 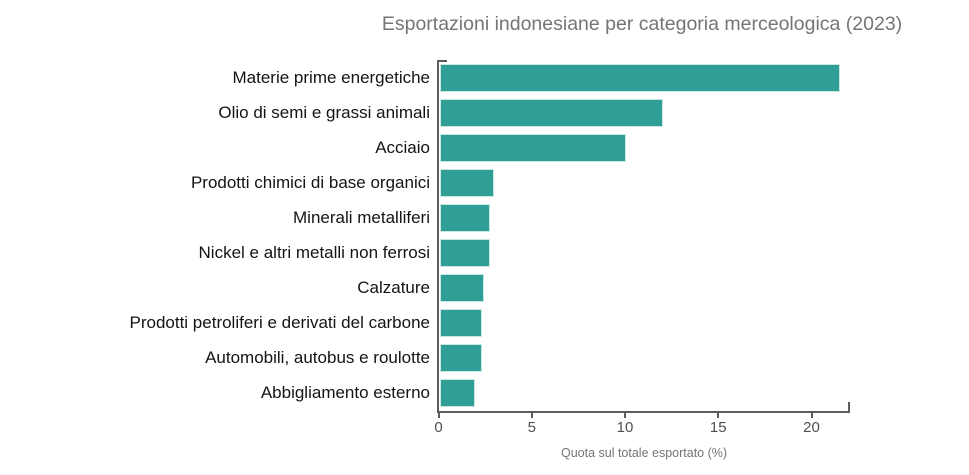 I want to click on y-axis-line, so click(x=438, y=236).